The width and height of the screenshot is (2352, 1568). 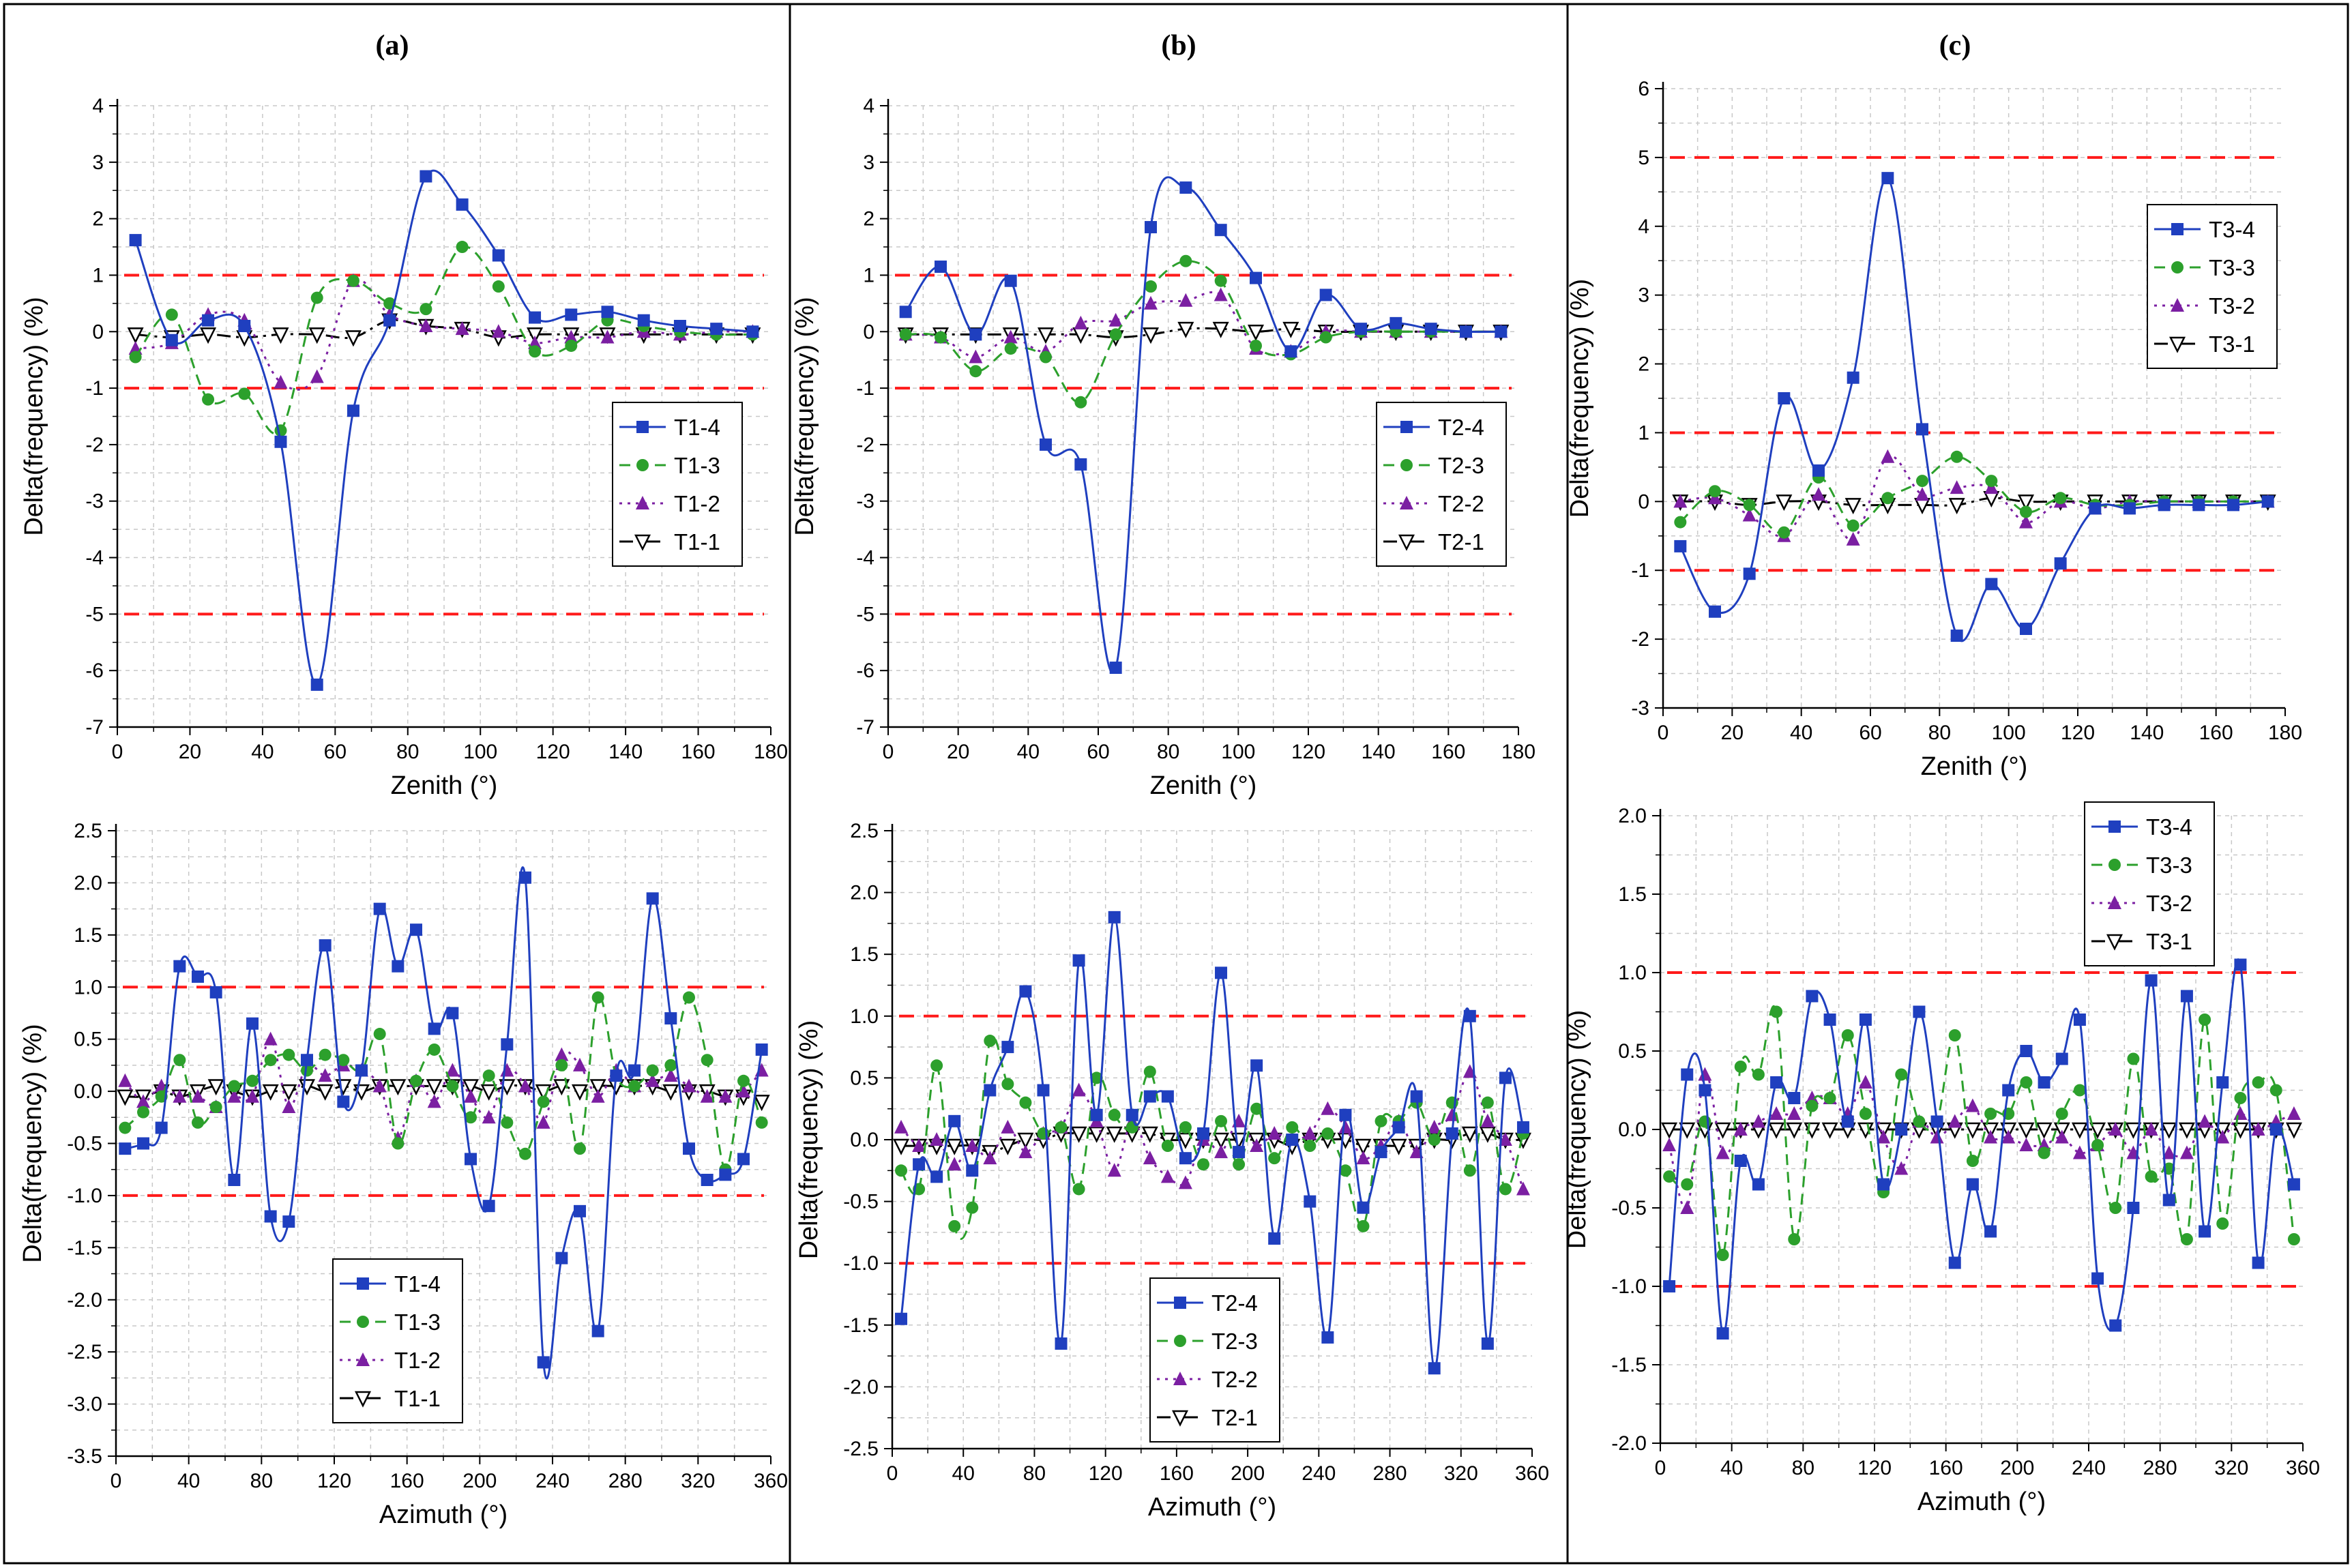 What do you see at coordinates (552, 1481) in the screenshot?
I see `x-tick-label: 240` at bounding box center [552, 1481].